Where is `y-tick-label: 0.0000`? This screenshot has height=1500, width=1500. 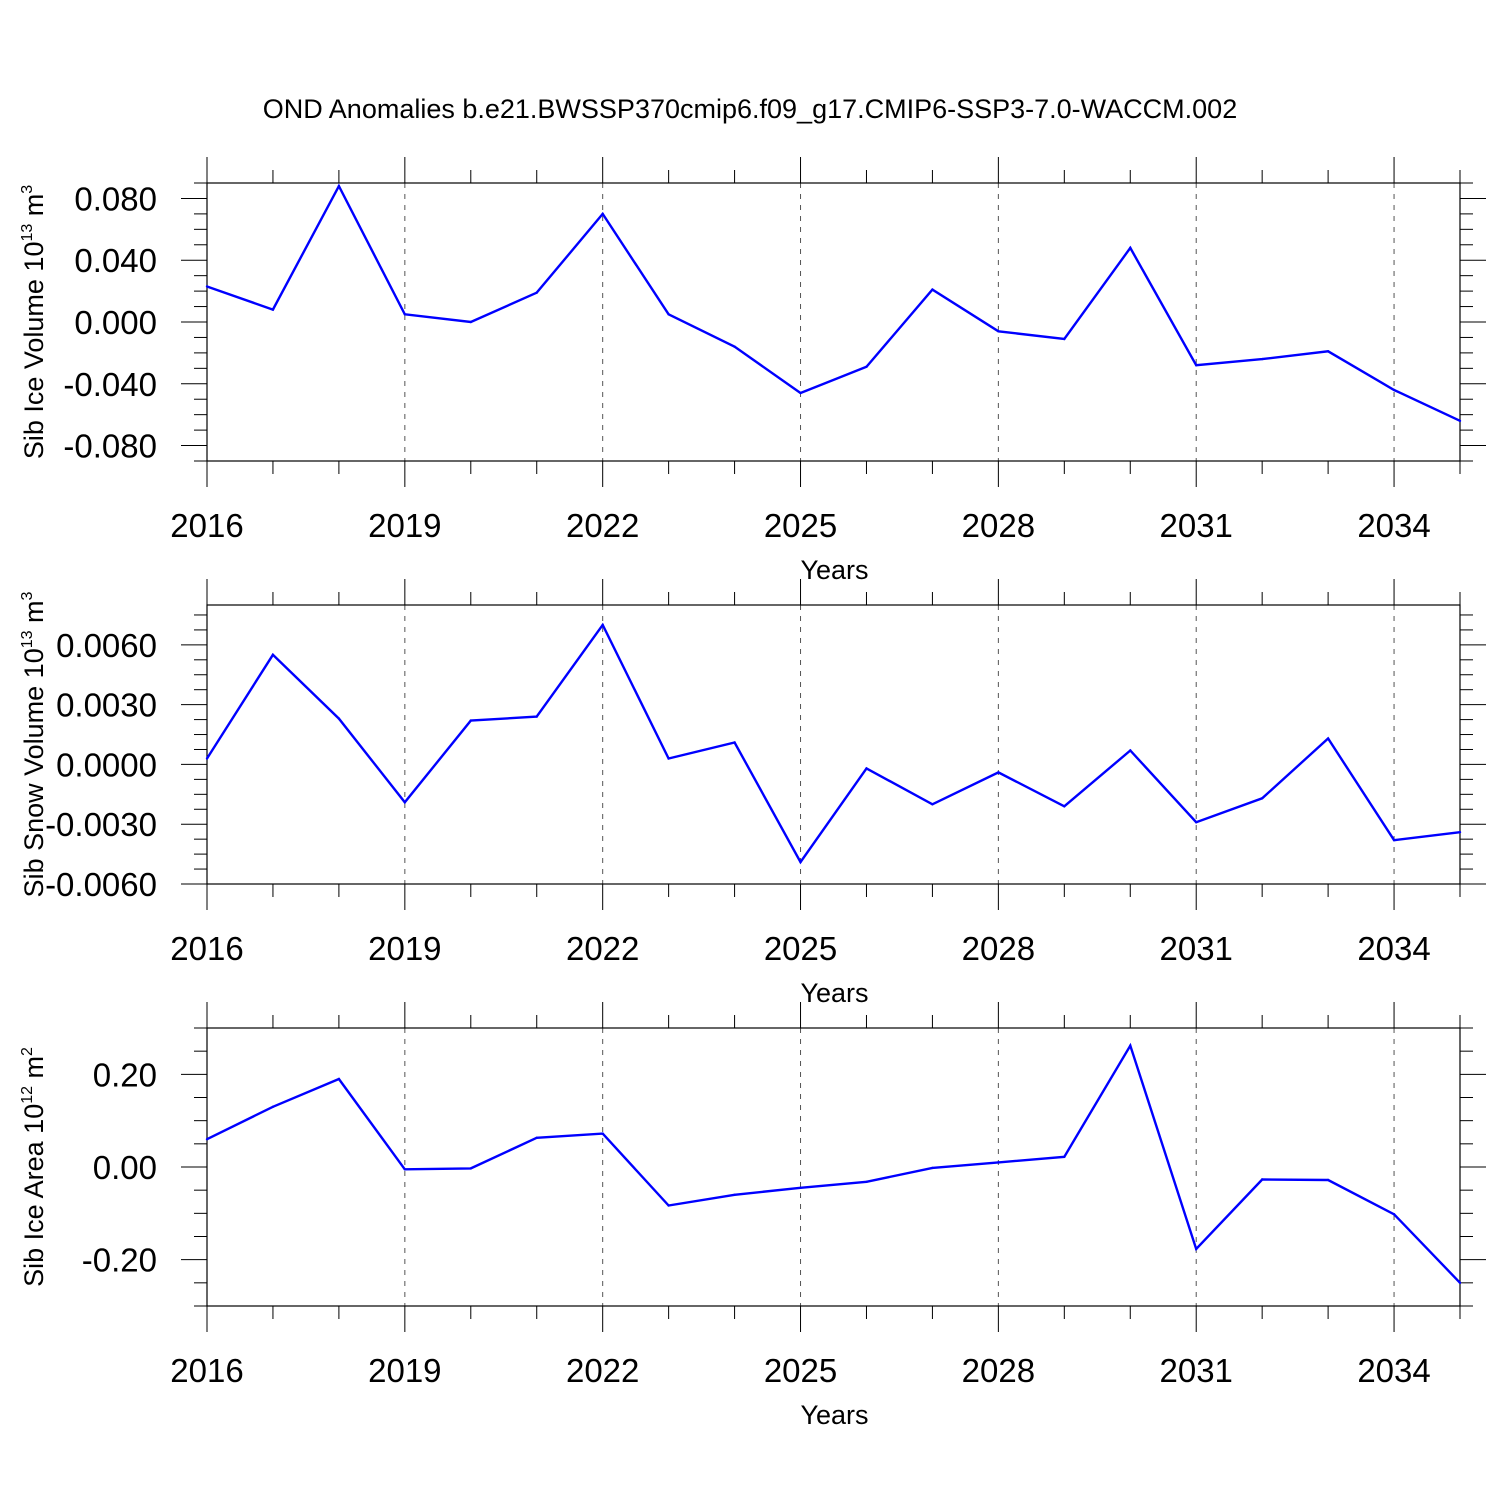 y-tick-label: 0.0000 is located at coordinates (106, 764).